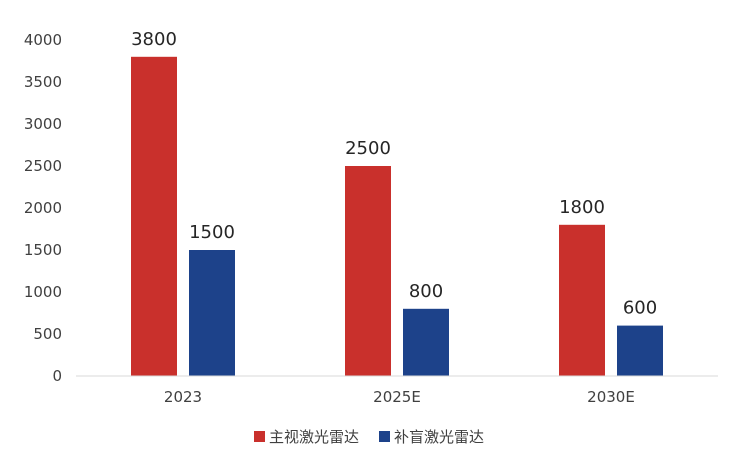  What do you see at coordinates (43, 166) in the screenshot?
I see `y-tick-label: 2500` at bounding box center [43, 166].